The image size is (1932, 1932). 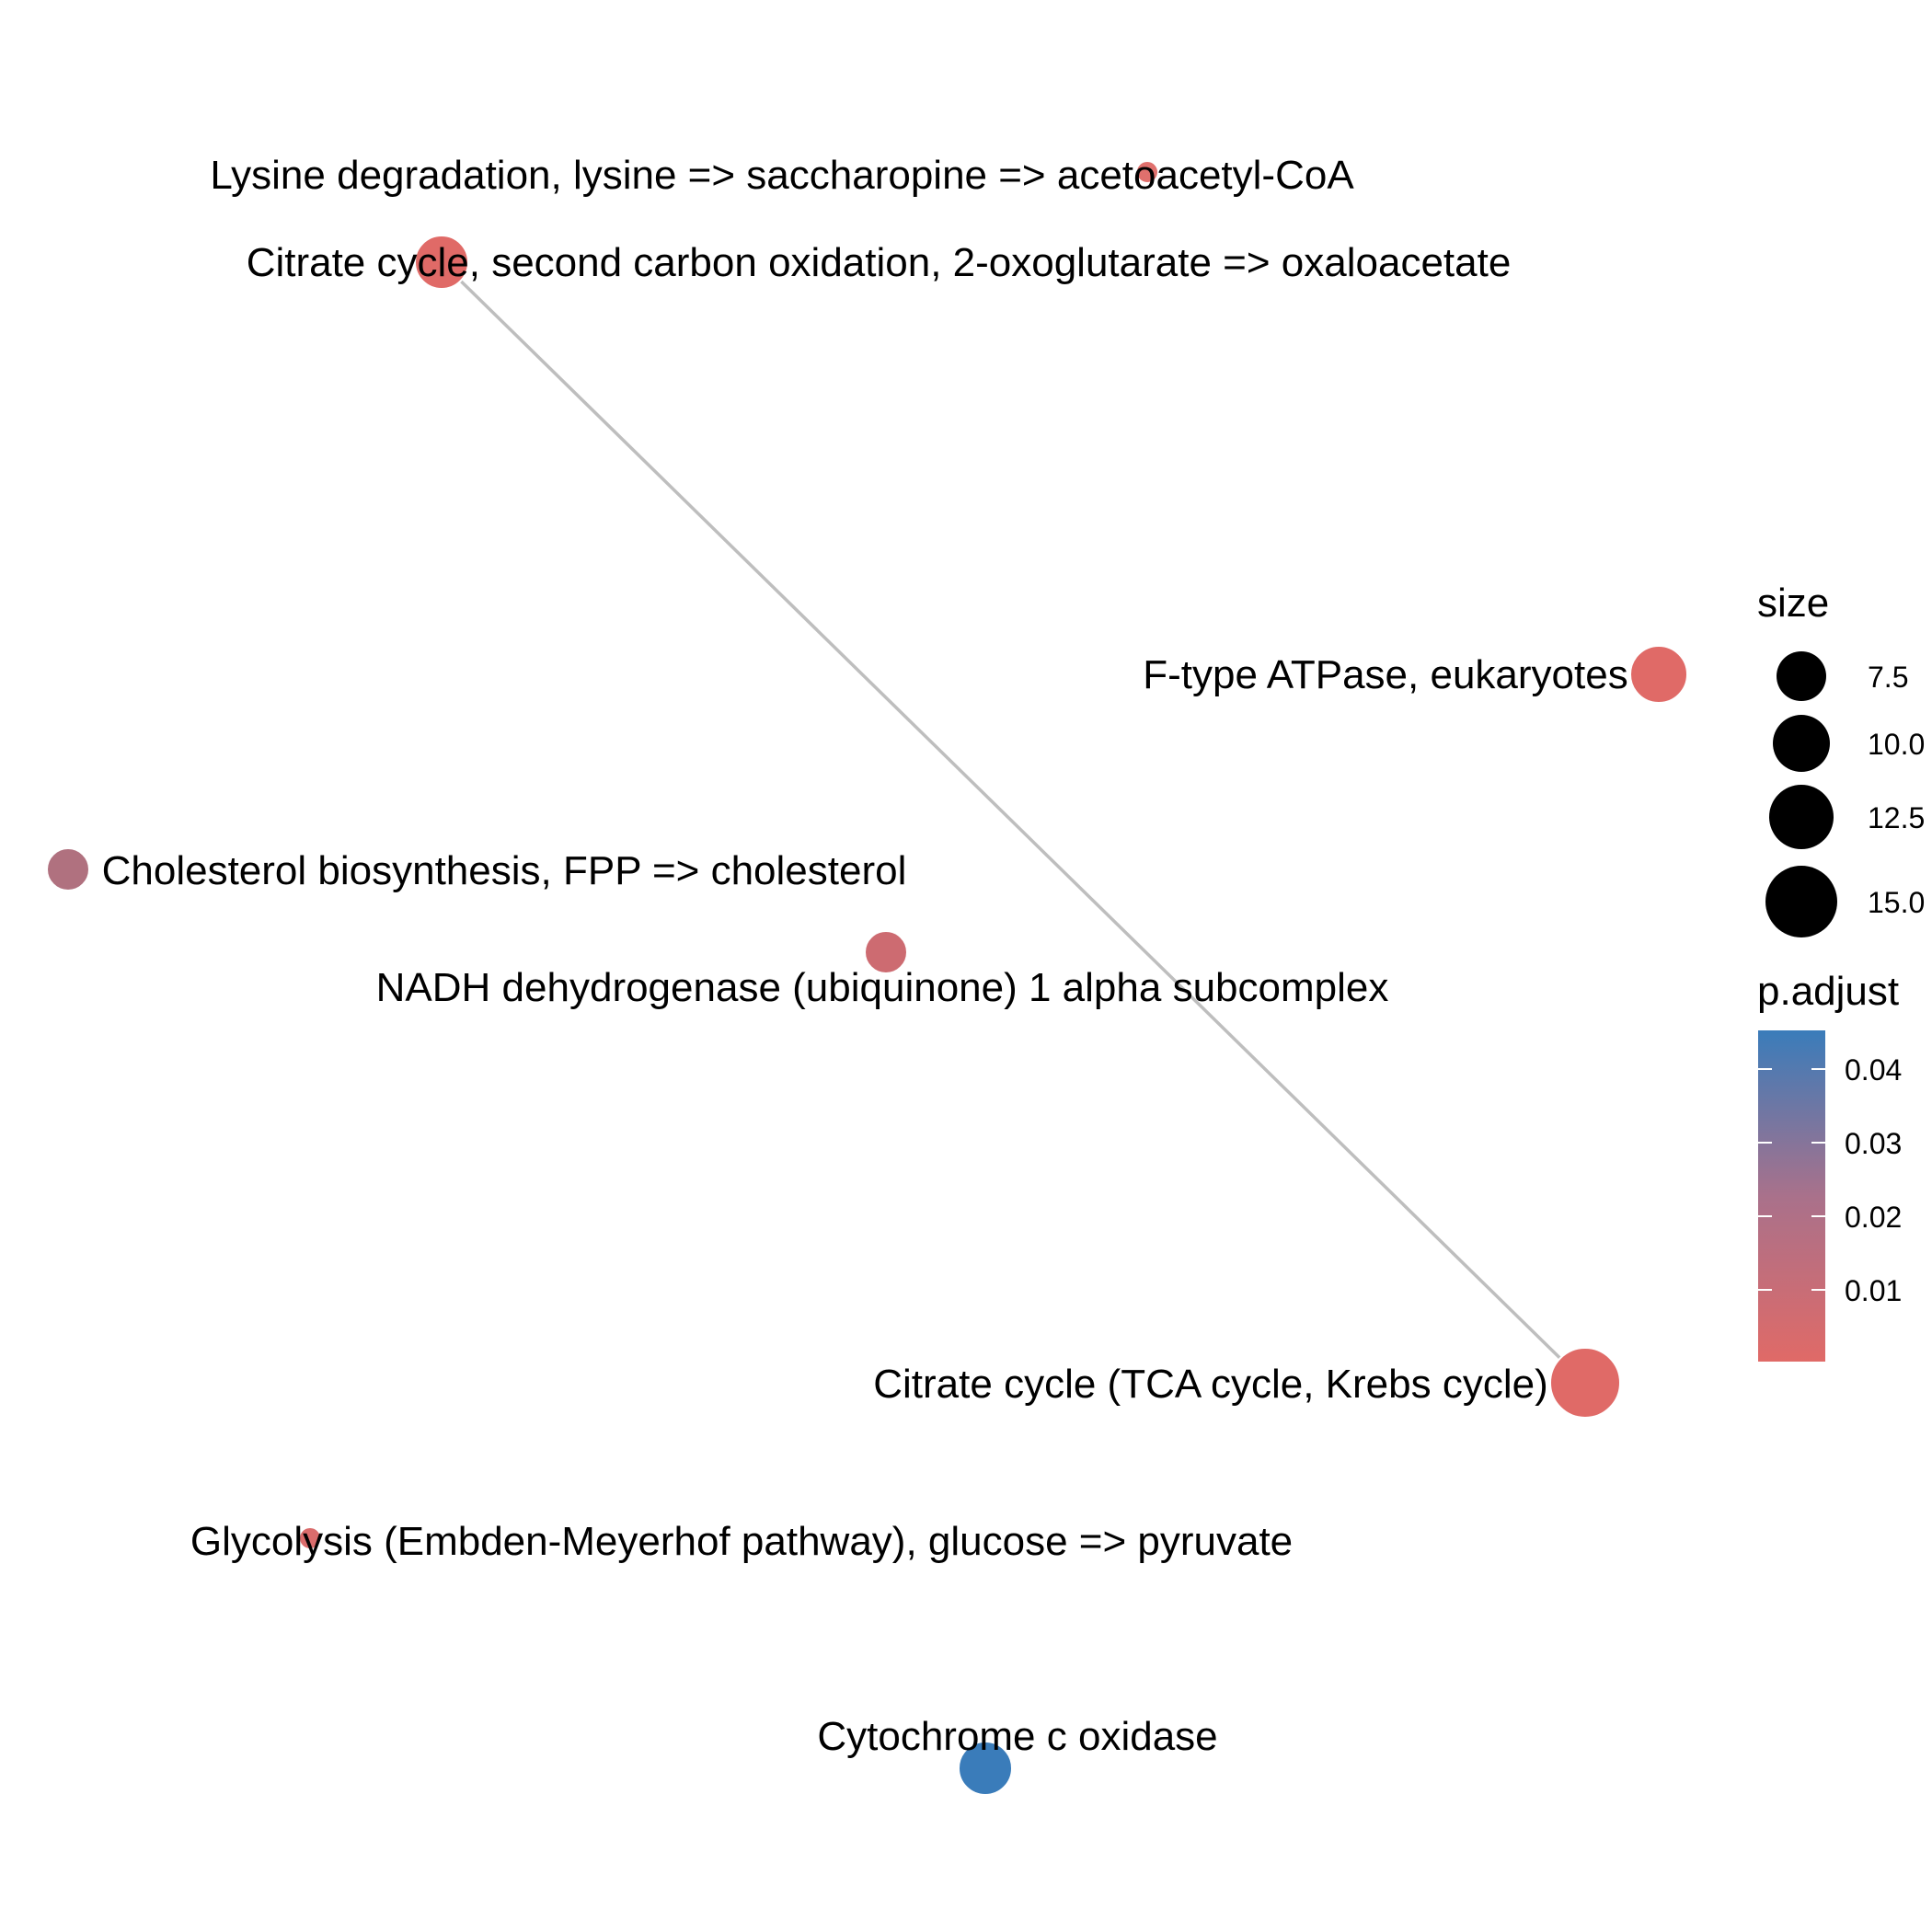 What do you see at coordinates (1585, 1383) in the screenshot?
I see `node-citrate-tca-cycle` at bounding box center [1585, 1383].